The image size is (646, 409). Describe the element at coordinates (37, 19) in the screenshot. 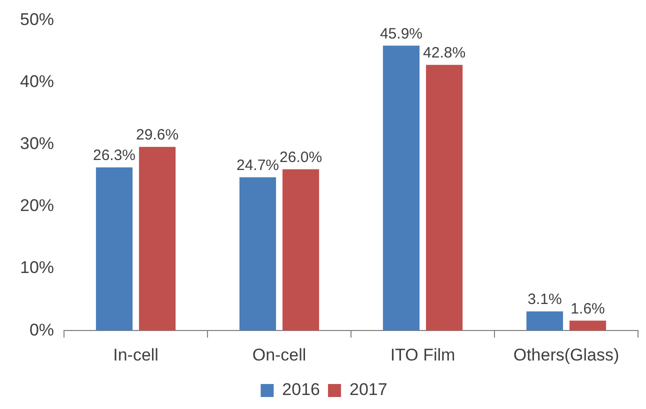

I see `y-tick-label: 50%` at that location.